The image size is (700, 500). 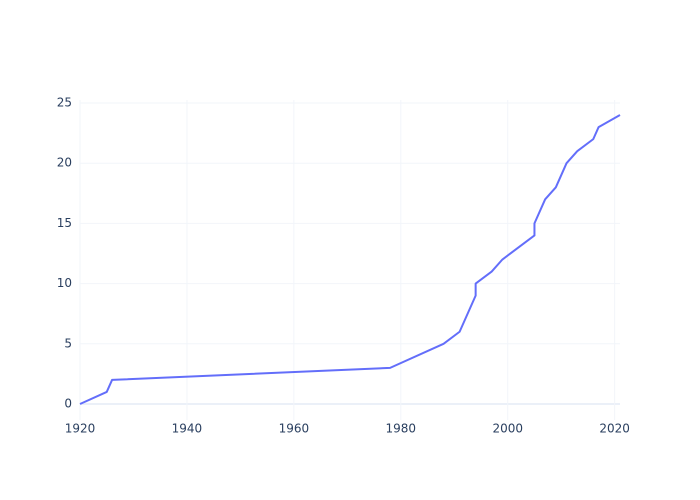 What do you see at coordinates (68, 403) in the screenshot?
I see `y-tick-label: 0` at bounding box center [68, 403].